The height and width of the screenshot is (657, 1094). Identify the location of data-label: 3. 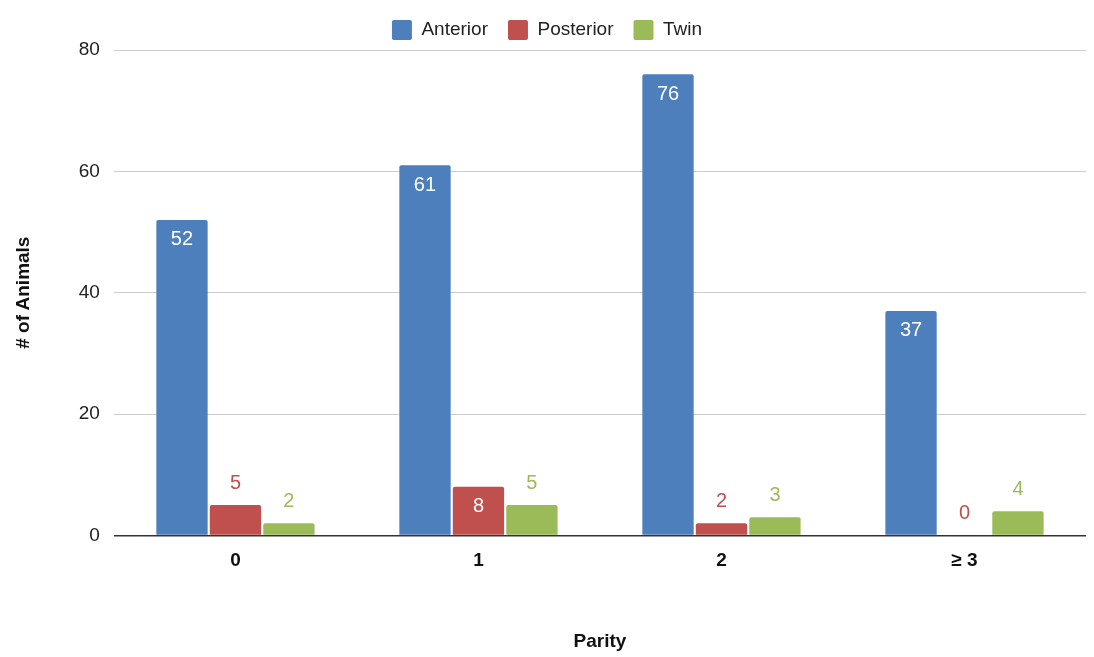
(775, 493).